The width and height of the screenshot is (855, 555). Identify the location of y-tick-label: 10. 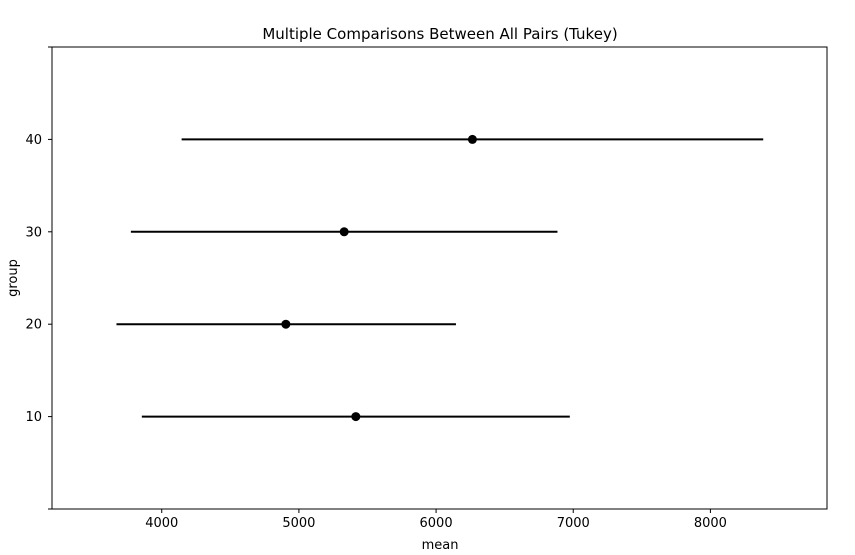
(33, 417).